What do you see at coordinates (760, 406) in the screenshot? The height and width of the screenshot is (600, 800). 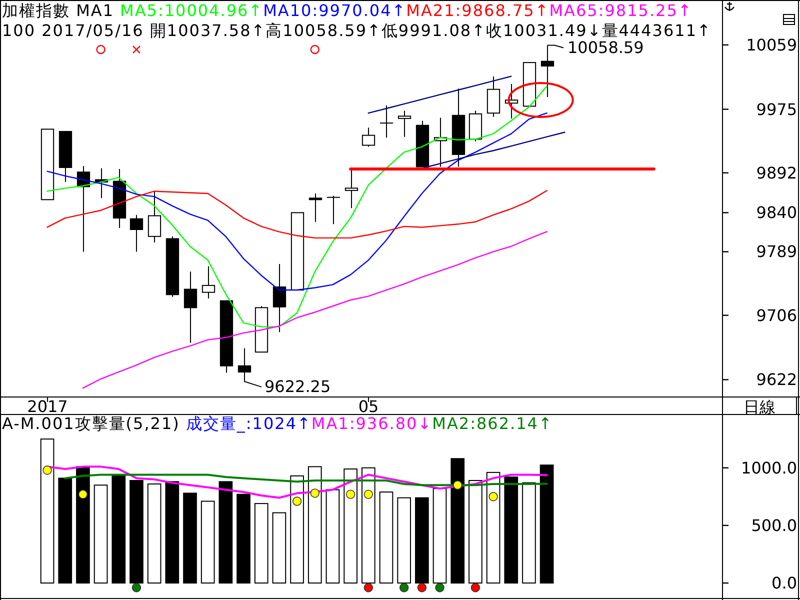 I see `text: 日線` at bounding box center [760, 406].